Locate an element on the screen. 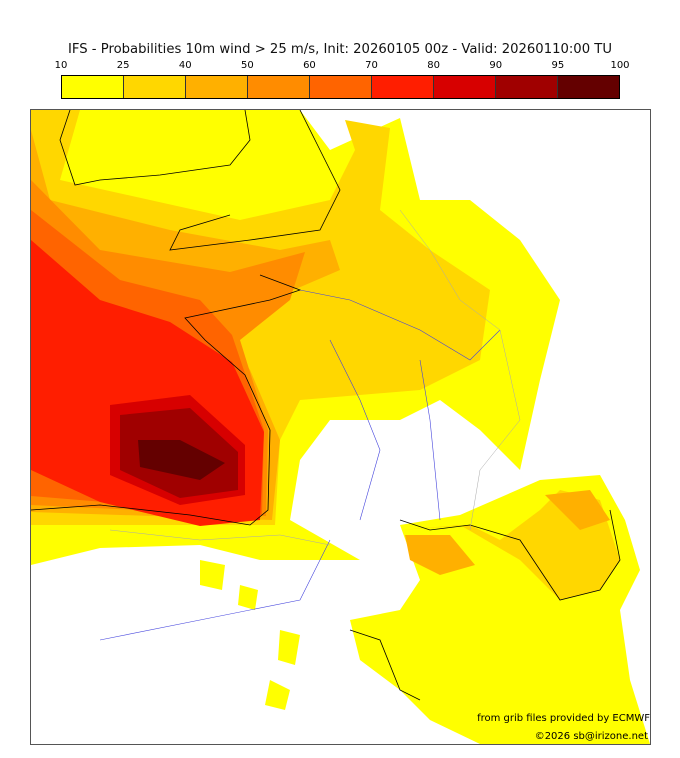 Image resolution: width=680 pixels, height=758 pixels. source-credit: from grib files provided by ECMWF is located at coordinates (563, 718).